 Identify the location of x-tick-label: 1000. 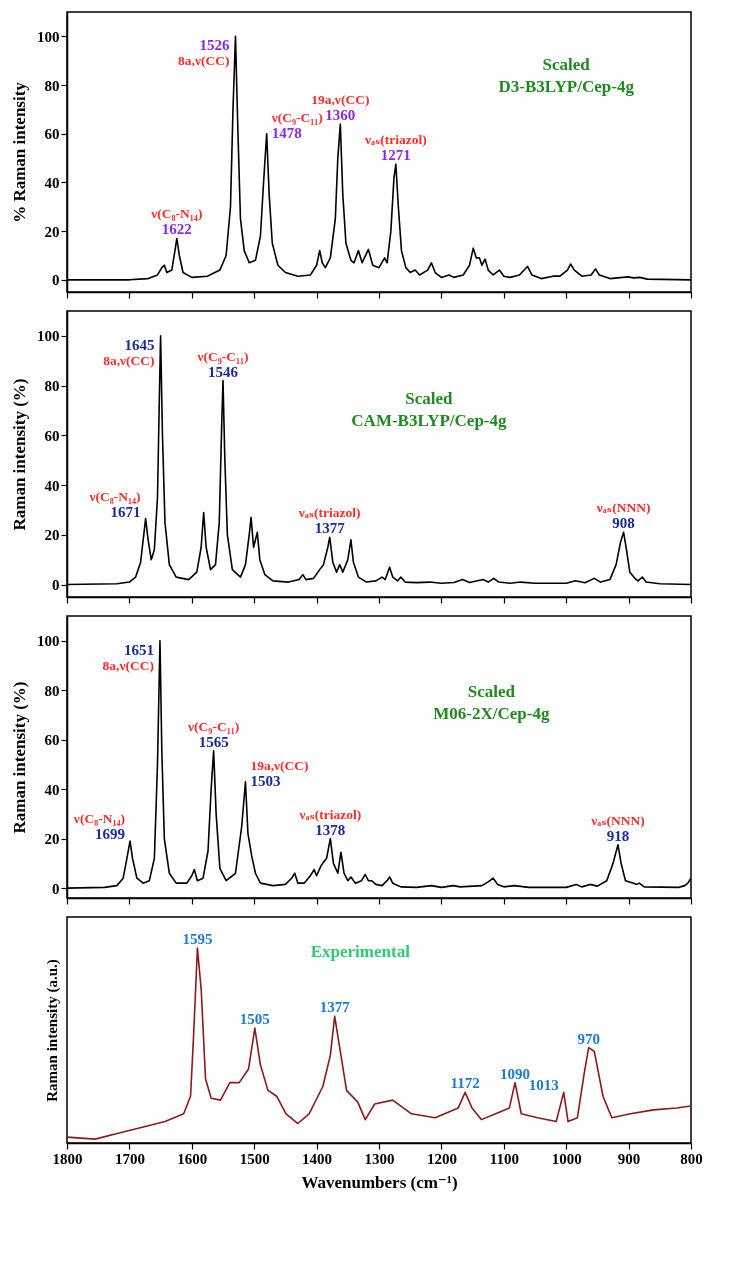
(566, 1158).